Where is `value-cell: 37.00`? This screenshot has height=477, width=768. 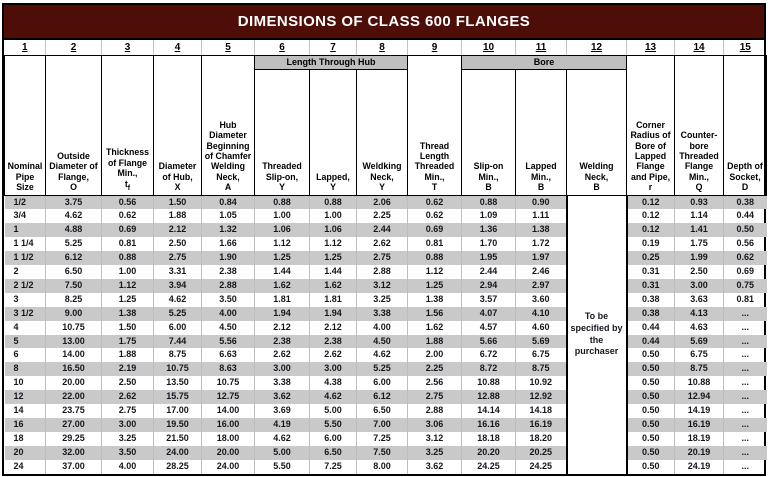 value-cell: 37.00 is located at coordinates (73, 466).